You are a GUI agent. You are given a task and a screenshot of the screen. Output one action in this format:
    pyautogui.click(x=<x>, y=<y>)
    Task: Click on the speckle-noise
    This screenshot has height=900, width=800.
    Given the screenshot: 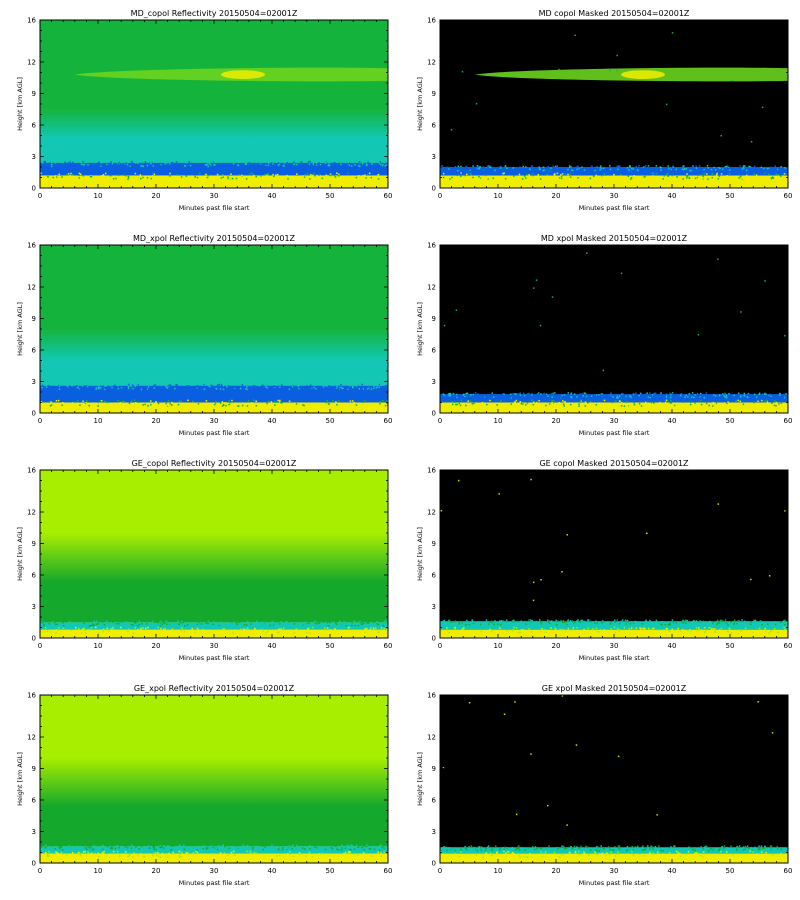 What is the action you would take?
    pyautogui.click(x=214, y=851)
    